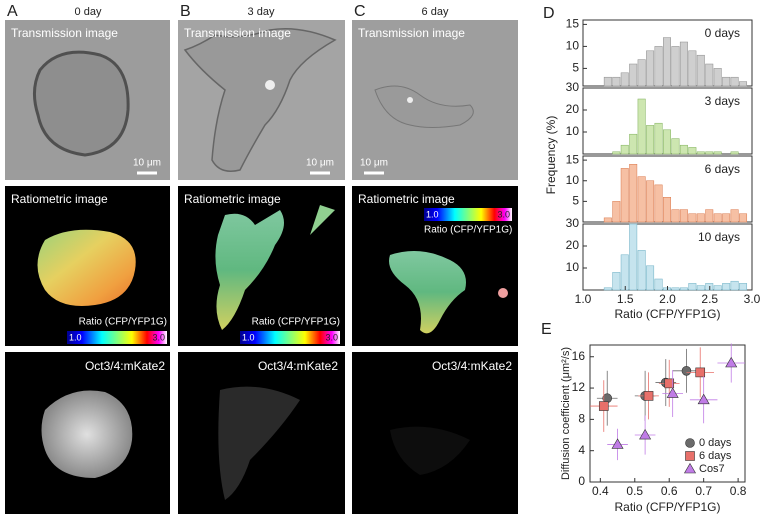 Image resolution: width=769 pixels, height=521 pixels. I want to click on y-tick-label: 12, so click(579, 387).